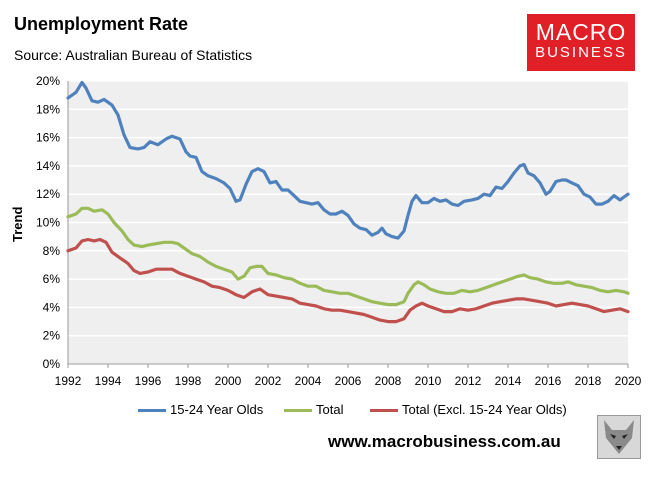 The height and width of the screenshot is (480, 650). I want to click on logo-line-1: MACRO, so click(581, 32).